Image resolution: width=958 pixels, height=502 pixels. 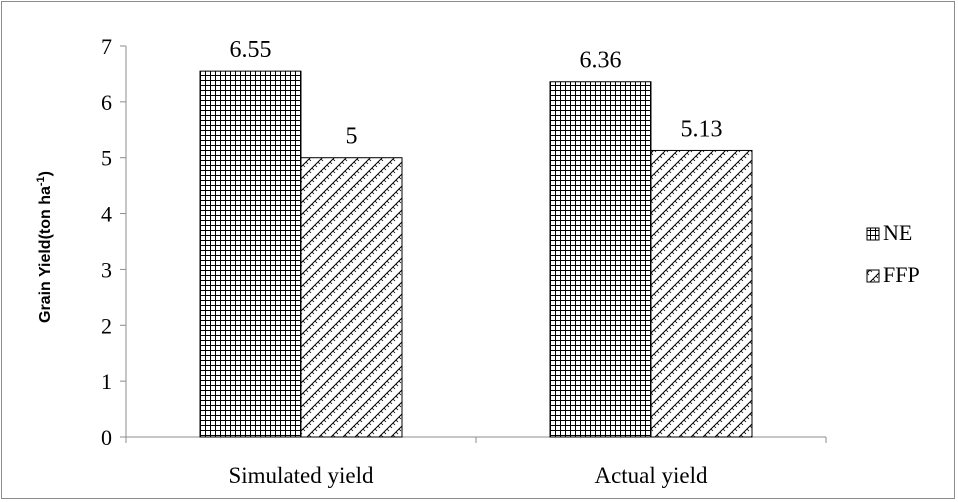 I want to click on data-label-ne-1: 6.55, so click(x=251, y=50).